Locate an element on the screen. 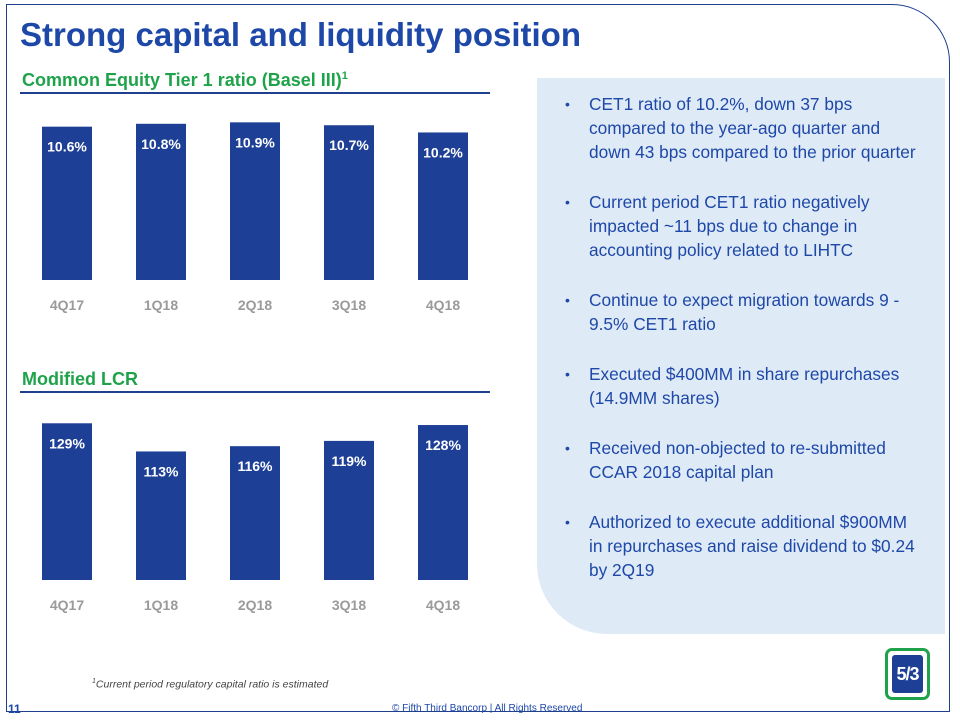  data-label-3Q18: 10.7% is located at coordinates (349, 145).